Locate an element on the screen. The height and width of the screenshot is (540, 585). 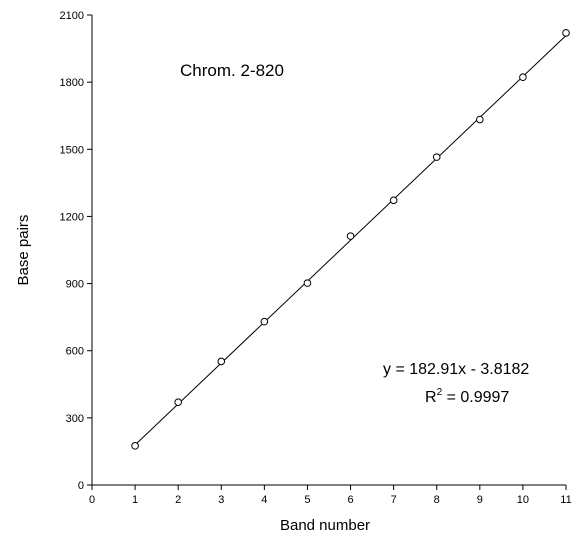
y-tick-label: 900 is located at coordinates (75, 285).